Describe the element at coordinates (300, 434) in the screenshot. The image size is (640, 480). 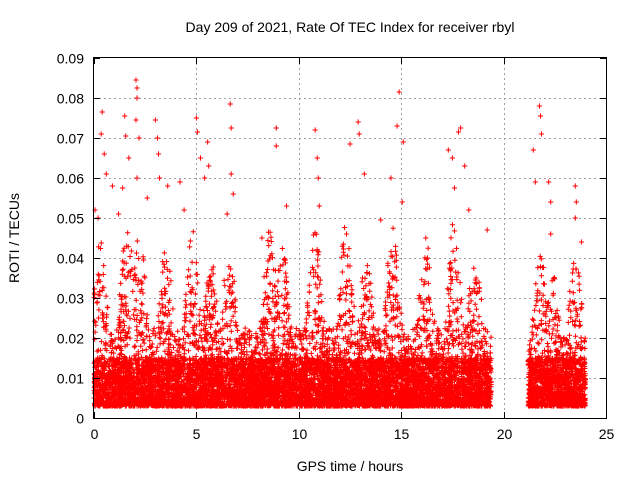
I see `x-tick-label: 10` at that location.